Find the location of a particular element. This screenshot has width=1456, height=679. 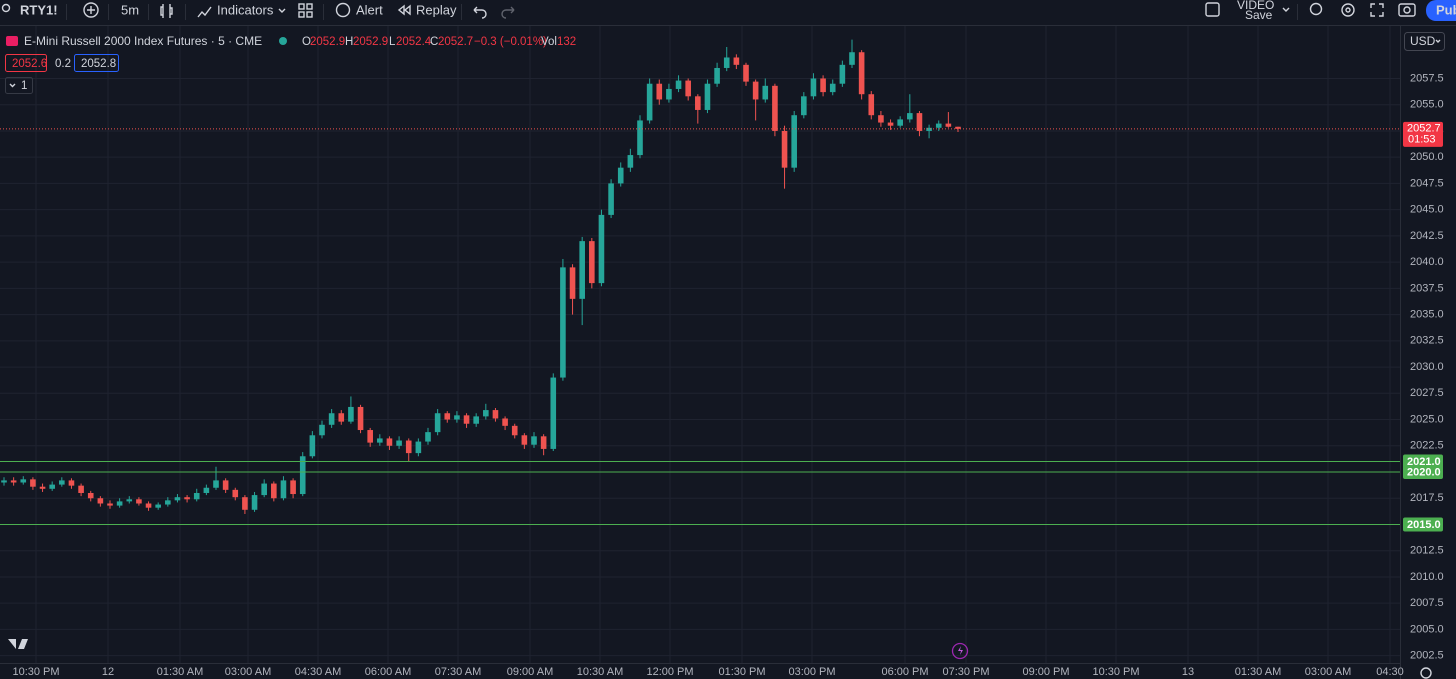

horizontal-line-label: 2021.0 is located at coordinates (1424, 462).